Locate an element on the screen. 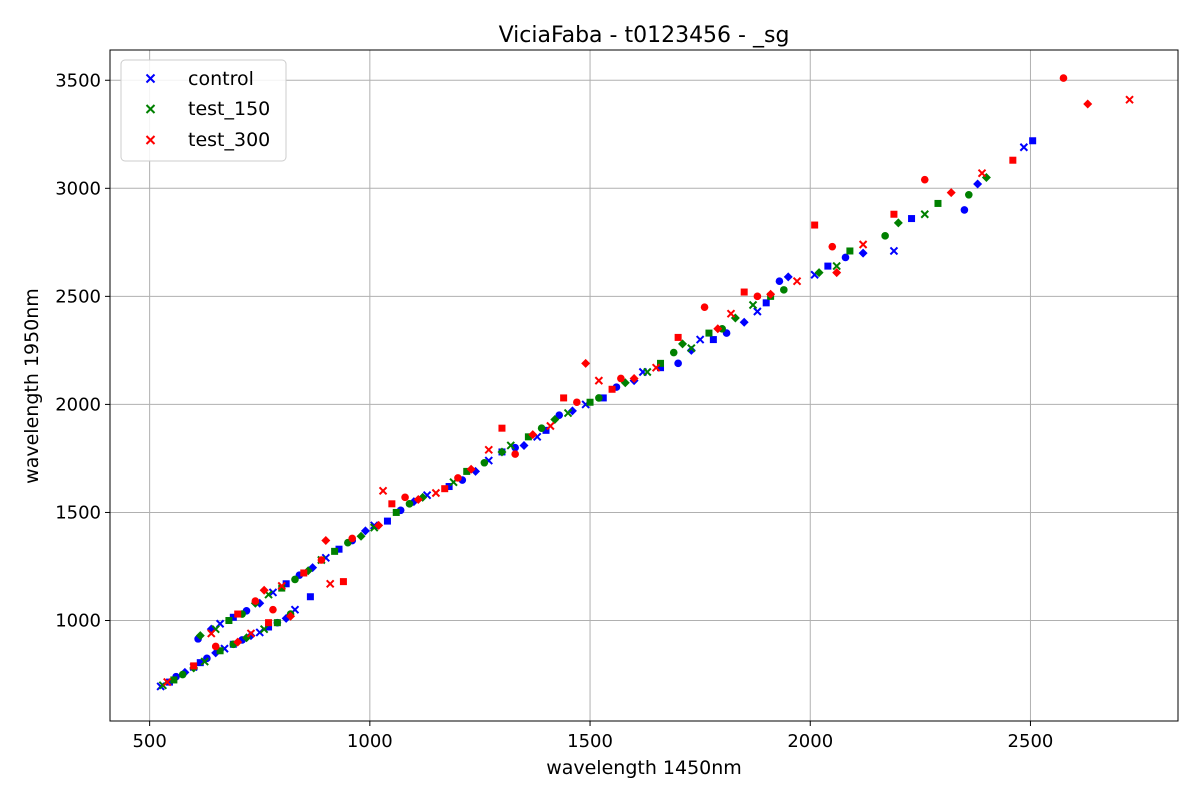 The width and height of the screenshot is (1200, 800). x-tick-label: 500 is located at coordinates (149, 741).